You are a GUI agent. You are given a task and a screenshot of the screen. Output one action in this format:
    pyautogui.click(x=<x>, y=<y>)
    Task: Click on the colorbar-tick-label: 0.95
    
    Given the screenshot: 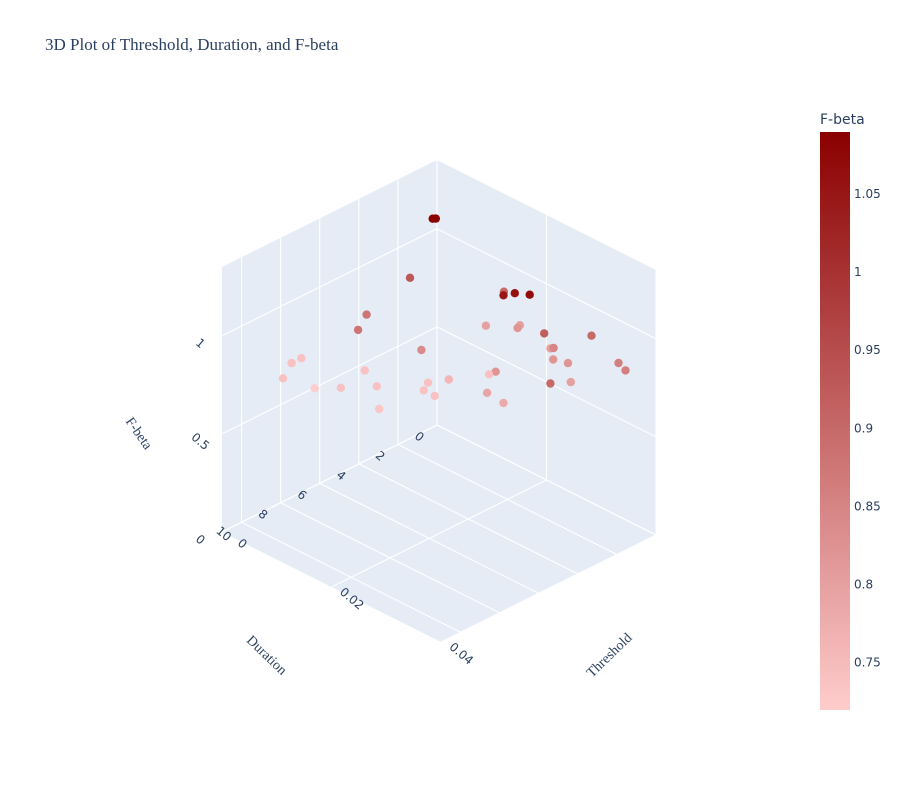 What is the action you would take?
    pyautogui.click(x=867, y=350)
    